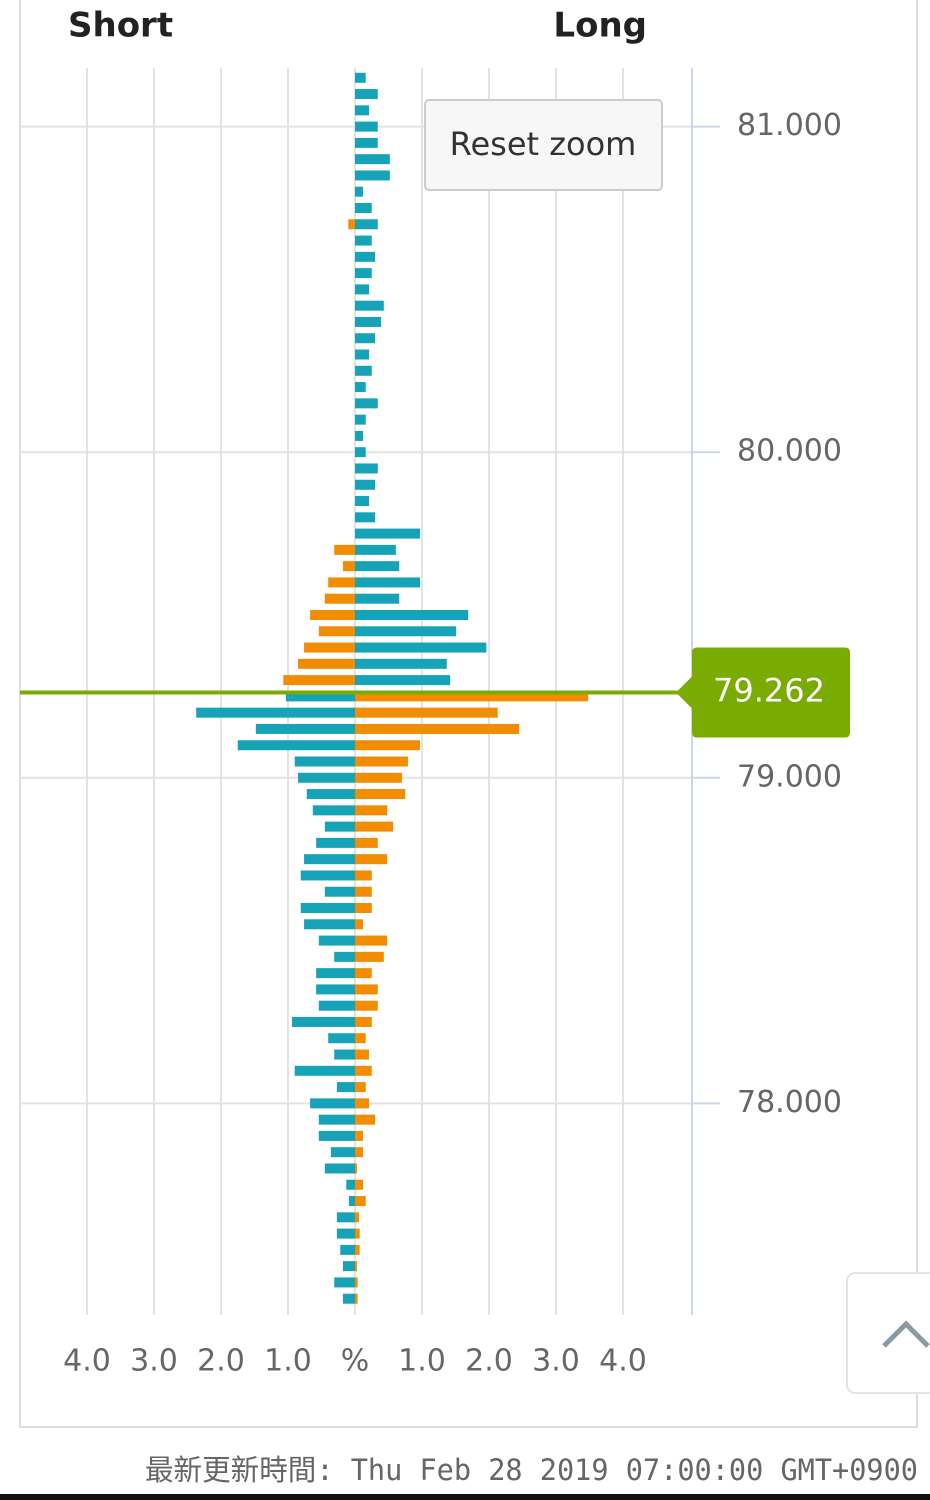  Describe the element at coordinates (543, 145) in the screenshot. I see `reset-zoom-button: Reset zoom` at that location.